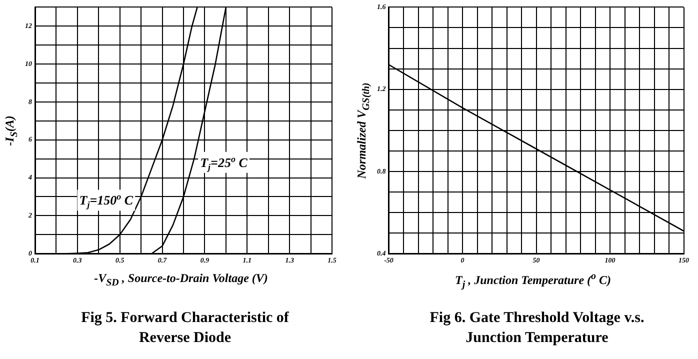 The height and width of the screenshot is (359, 698). What do you see at coordinates (185, 328) in the screenshot?
I see `text: Fig 5. Forward Characteristic of Reverse Diode` at bounding box center [185, 328].